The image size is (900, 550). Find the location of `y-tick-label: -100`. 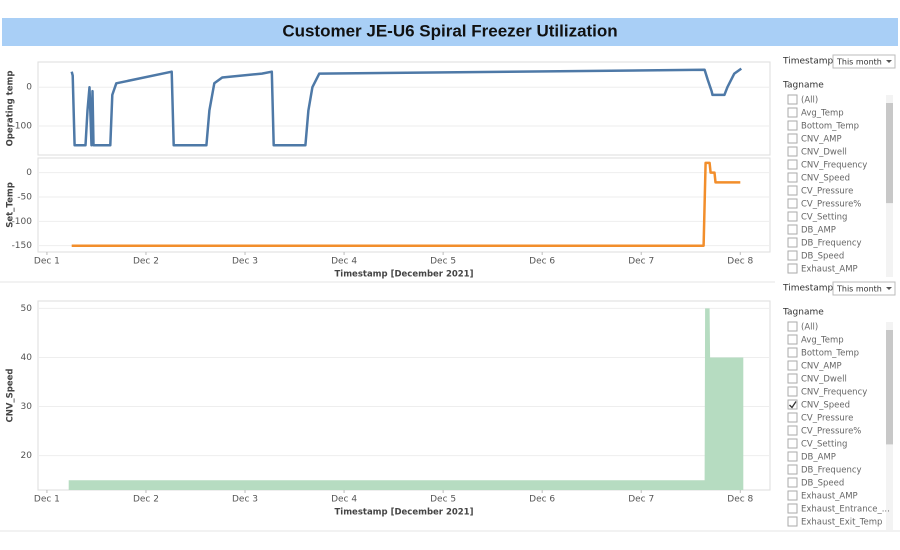

y-tick-label: -100 is located at coordinates (22, 222).